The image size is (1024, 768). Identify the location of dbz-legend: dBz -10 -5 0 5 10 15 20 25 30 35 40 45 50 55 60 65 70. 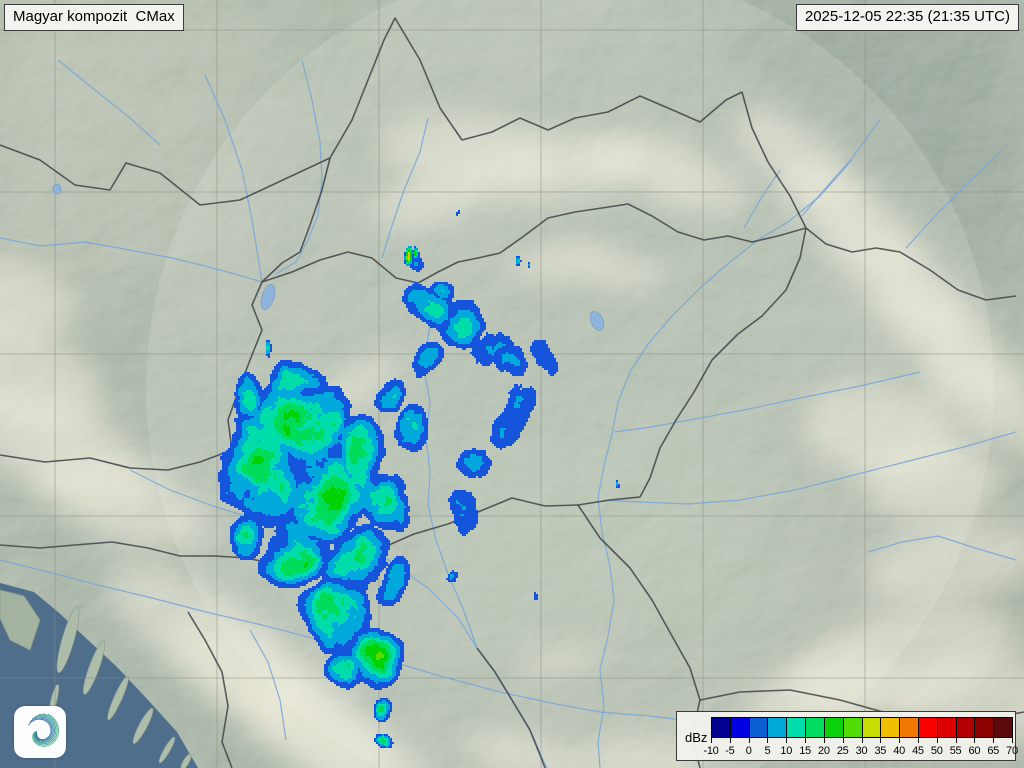
(847, 736).